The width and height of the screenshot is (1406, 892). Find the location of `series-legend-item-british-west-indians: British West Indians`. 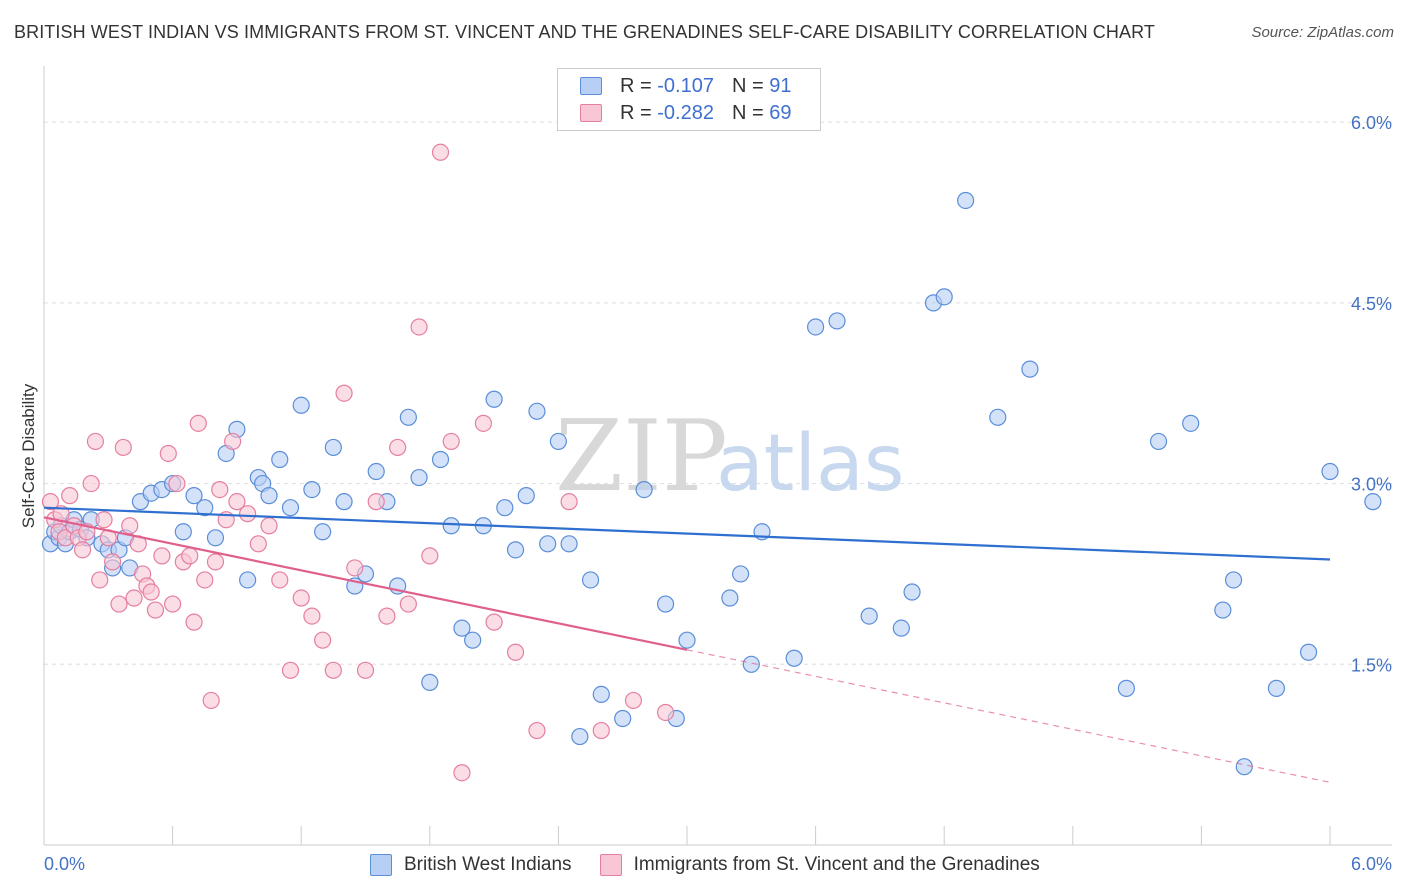

series-legend-item-british-west-indians: British West Indians is located at coordinates (471, 865).